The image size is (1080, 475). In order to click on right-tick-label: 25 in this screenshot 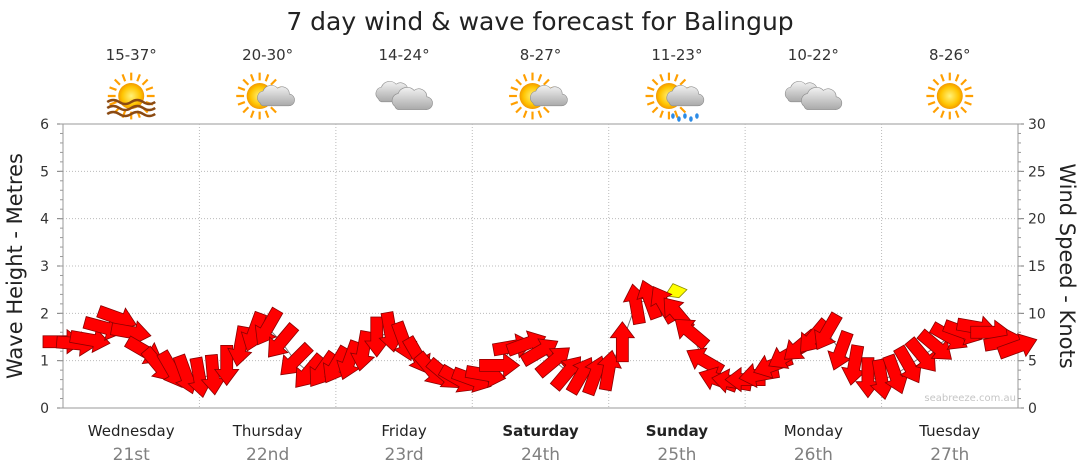, I will do `click(1037, 172)`.